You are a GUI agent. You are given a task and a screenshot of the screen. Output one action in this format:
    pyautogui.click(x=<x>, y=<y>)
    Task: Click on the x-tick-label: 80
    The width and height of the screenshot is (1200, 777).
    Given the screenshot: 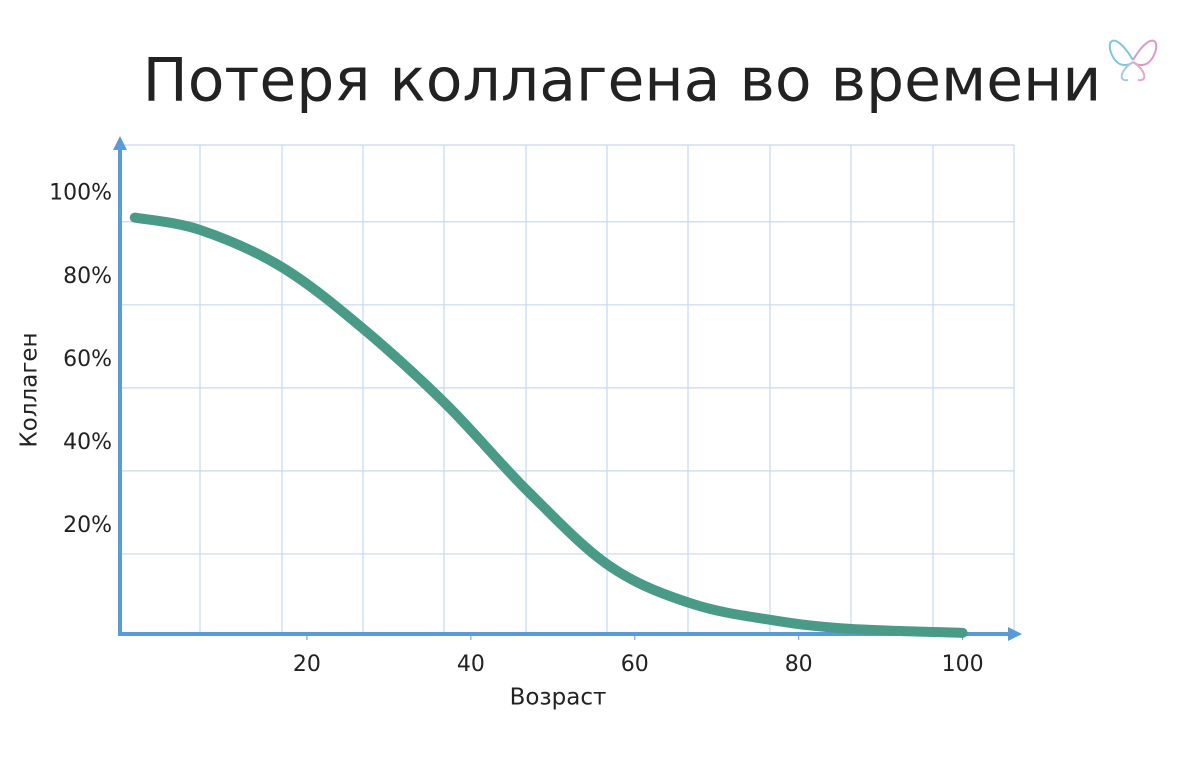 What is the action you would take?
    pyautogui.click(x=799, y=664)
    